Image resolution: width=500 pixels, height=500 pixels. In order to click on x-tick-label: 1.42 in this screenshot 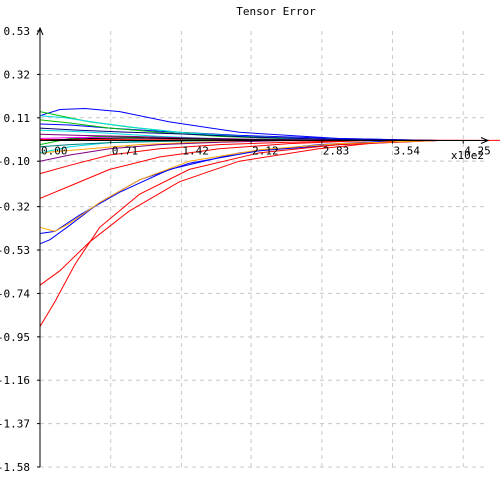, I will do `click(195, 151)`.